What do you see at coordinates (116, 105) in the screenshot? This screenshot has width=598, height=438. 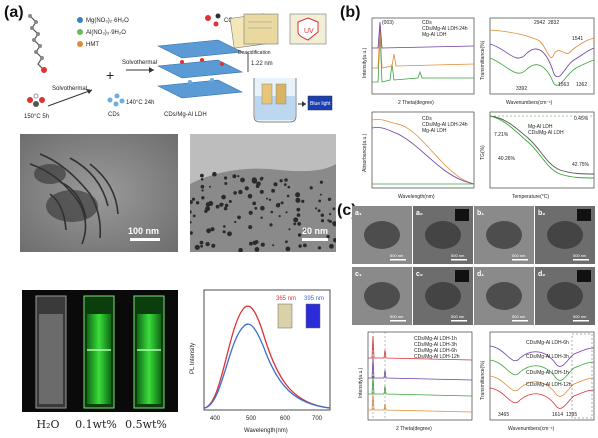 I see `cds-particles: CDs` at bounding box center [116, 105].